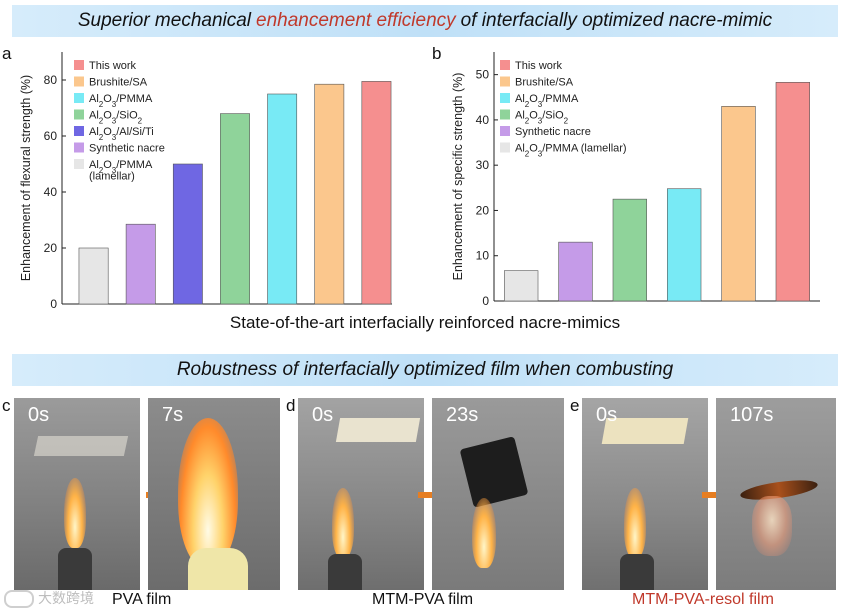 The image size is (850, 611). Describe the element at coordinates (494, 472) in the screenshot. I see `charred-film` at that location.